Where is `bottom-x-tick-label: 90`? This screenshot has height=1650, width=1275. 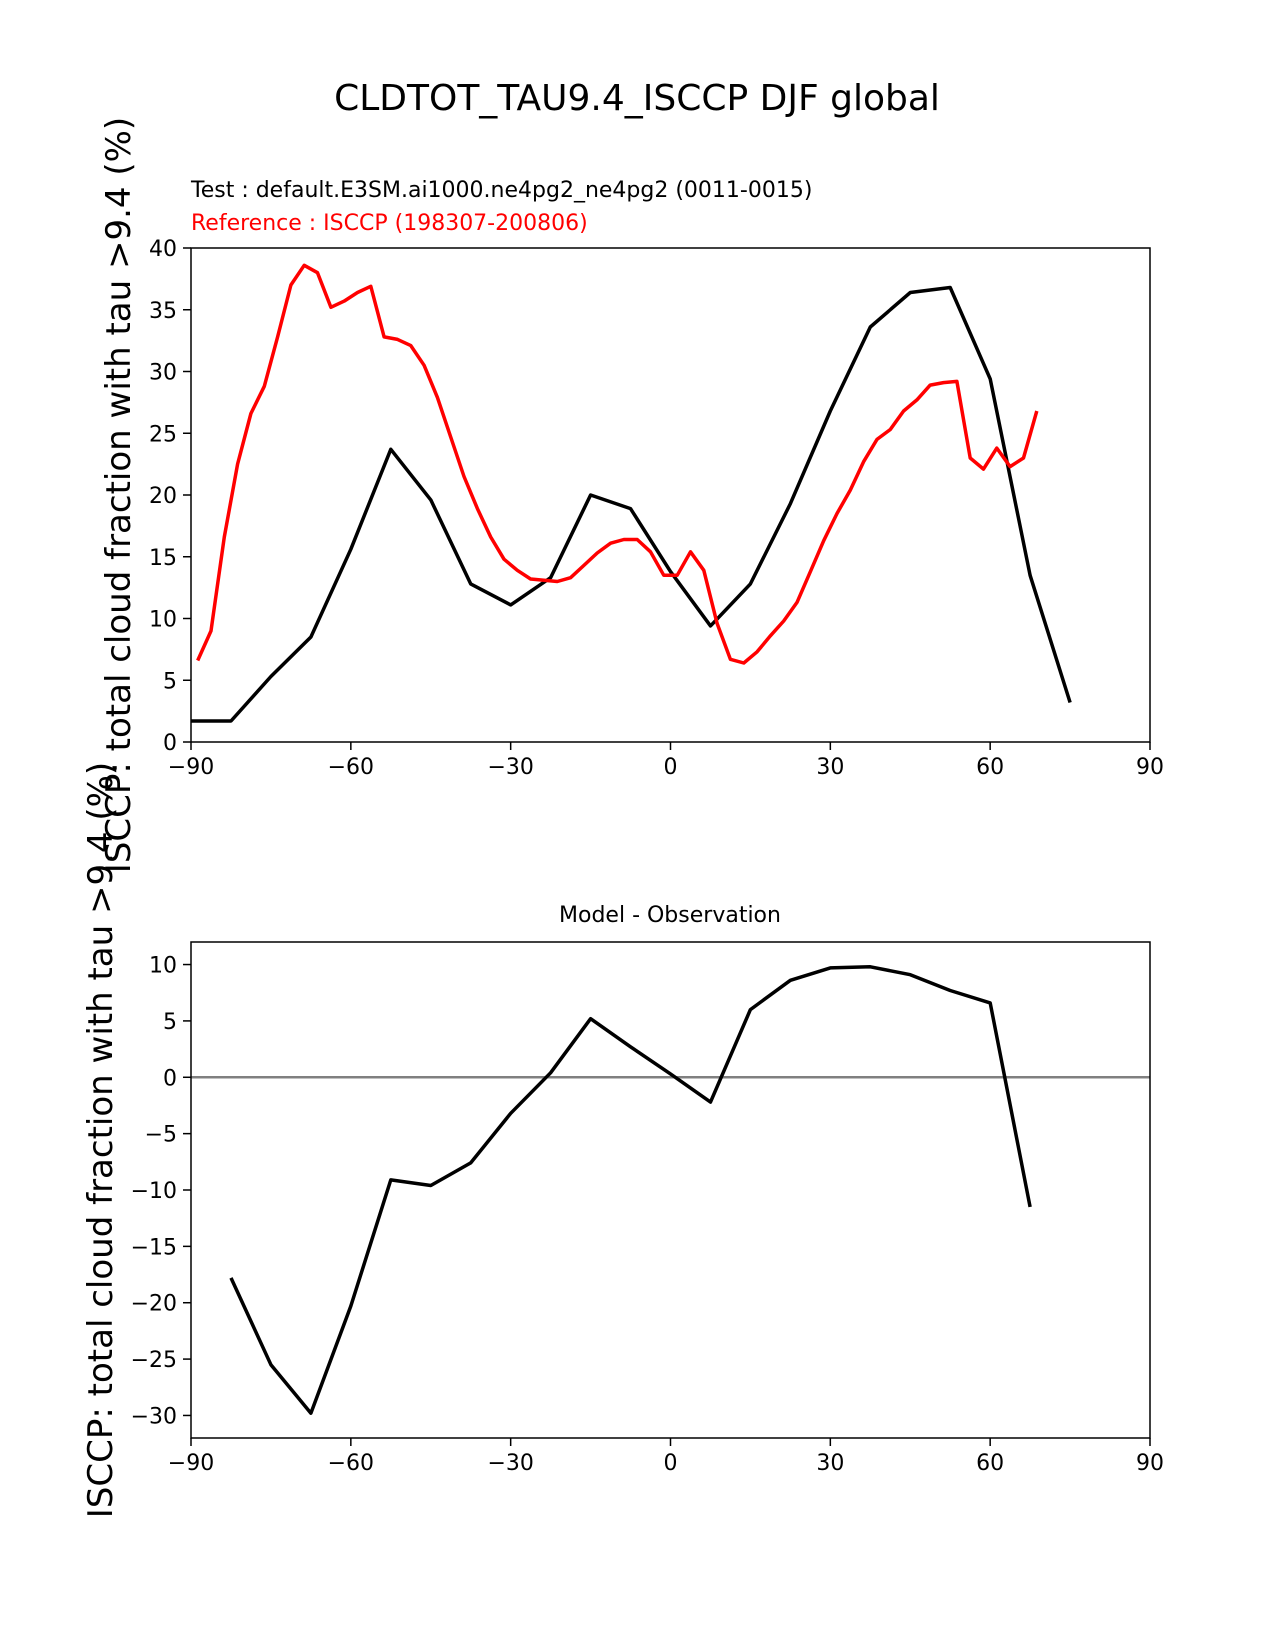
bottom-x-tick-label: 90 is located at coordinates (1150, 1463).